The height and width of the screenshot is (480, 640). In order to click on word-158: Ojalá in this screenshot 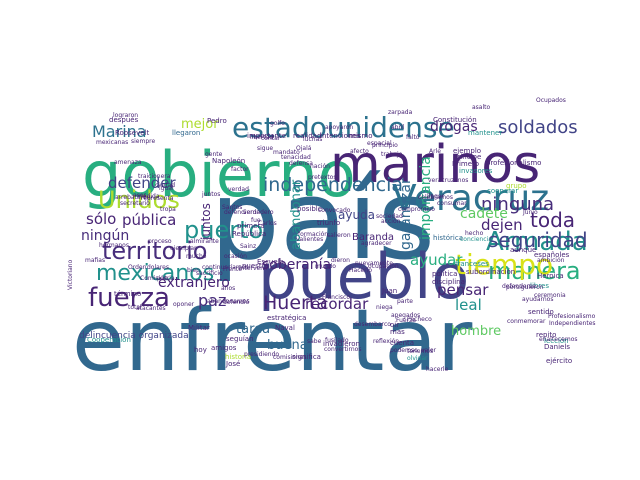, I will do `click(304, 148)`.